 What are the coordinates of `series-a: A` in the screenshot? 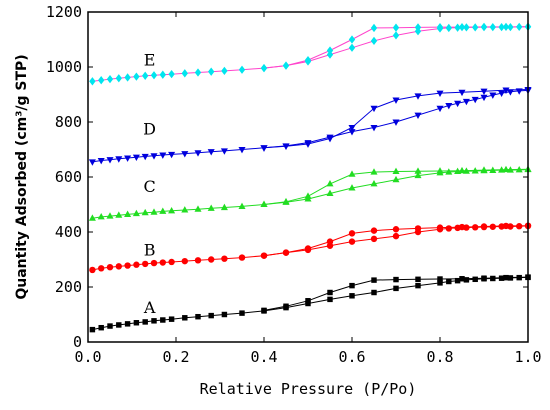 It's located at (310, 303).